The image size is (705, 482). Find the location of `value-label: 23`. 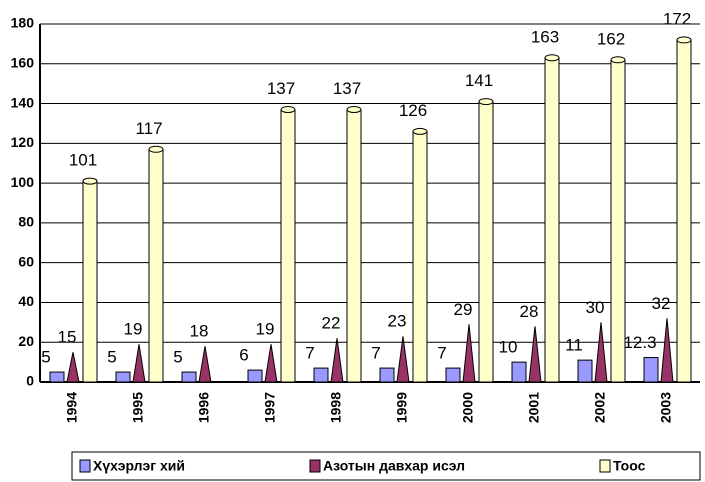

value-label: 23 is located at coordinates (397, 321).